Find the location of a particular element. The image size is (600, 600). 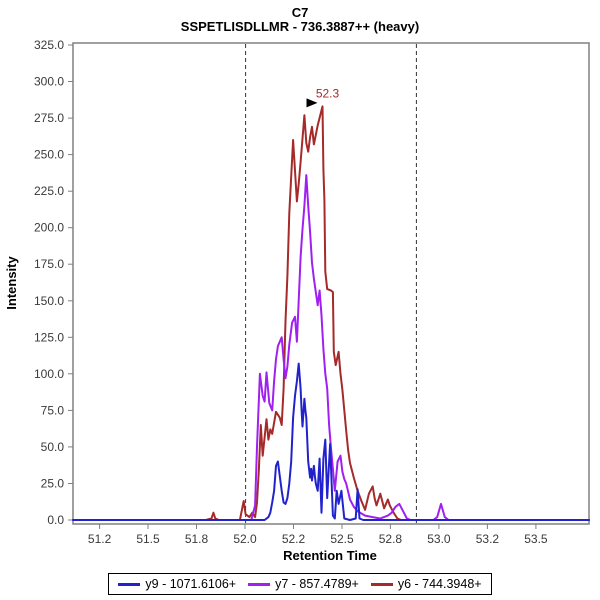

x-axis-title: Retention Time is located at coordinates (330, 555).